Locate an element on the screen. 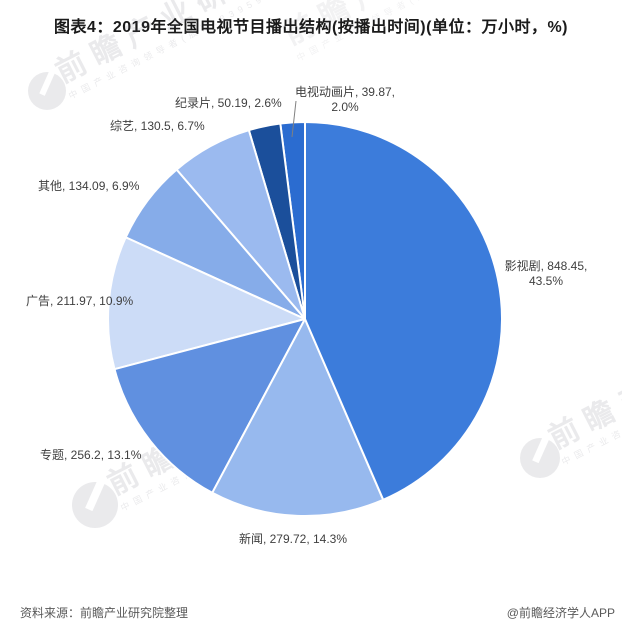 Image resolution: width=622 pixels, height=635 pixels. chart-title: 图表4：2019年全国电视节目播出结构(按播出时间)(单位：万小时，%) is located at coordinates (311, 27).